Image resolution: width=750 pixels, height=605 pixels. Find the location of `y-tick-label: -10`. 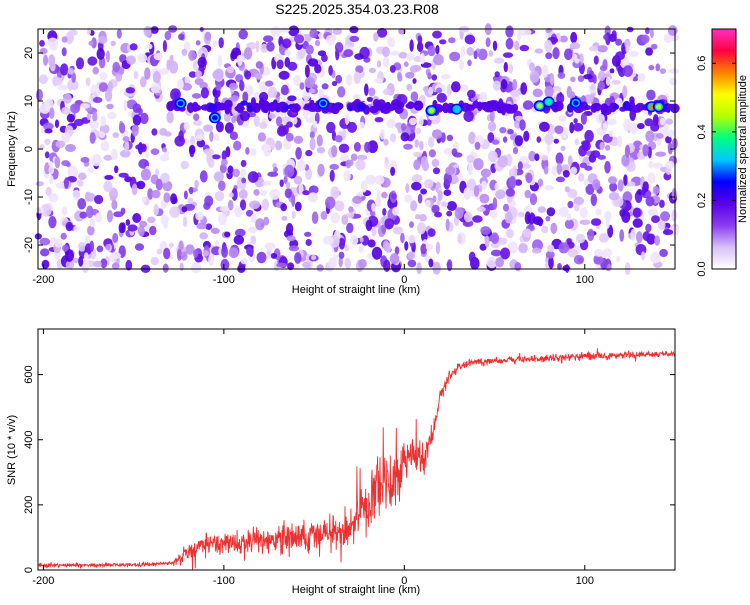

y-tick-label: -10 is located at coordinates (29, 197).